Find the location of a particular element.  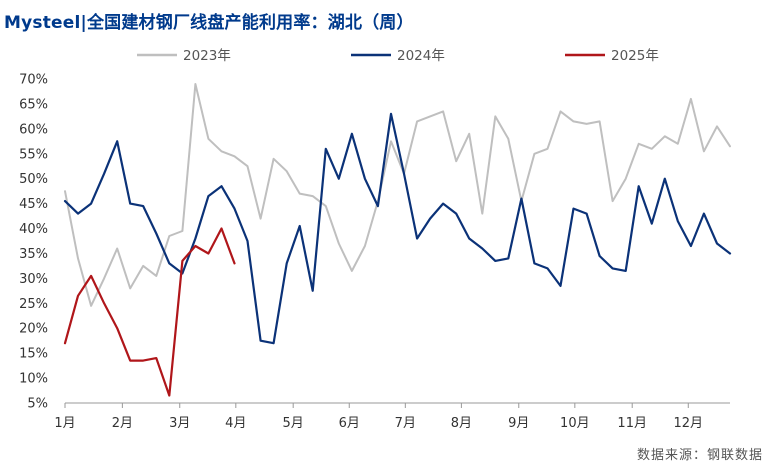

x-axis: 1月 2月 3月 4月 5月 6月 7月 8月 9月 10月 11月 12月 is located at coordinates (392, 416).